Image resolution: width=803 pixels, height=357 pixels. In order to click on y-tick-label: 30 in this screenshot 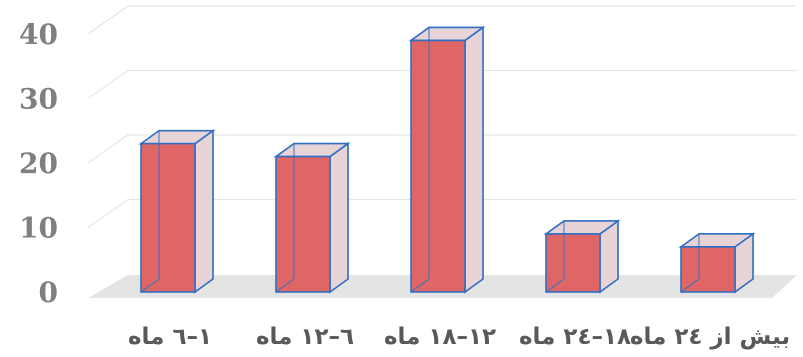, I will do `click(38, 99)`.